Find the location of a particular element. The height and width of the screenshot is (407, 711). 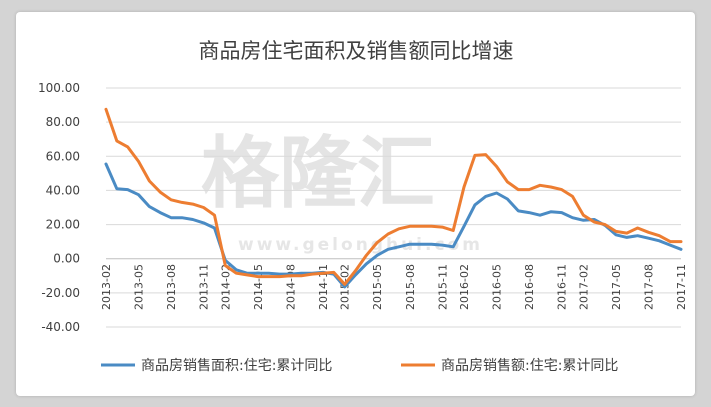

y-tick-label: -20.00 is located at coordinates (60, 293).